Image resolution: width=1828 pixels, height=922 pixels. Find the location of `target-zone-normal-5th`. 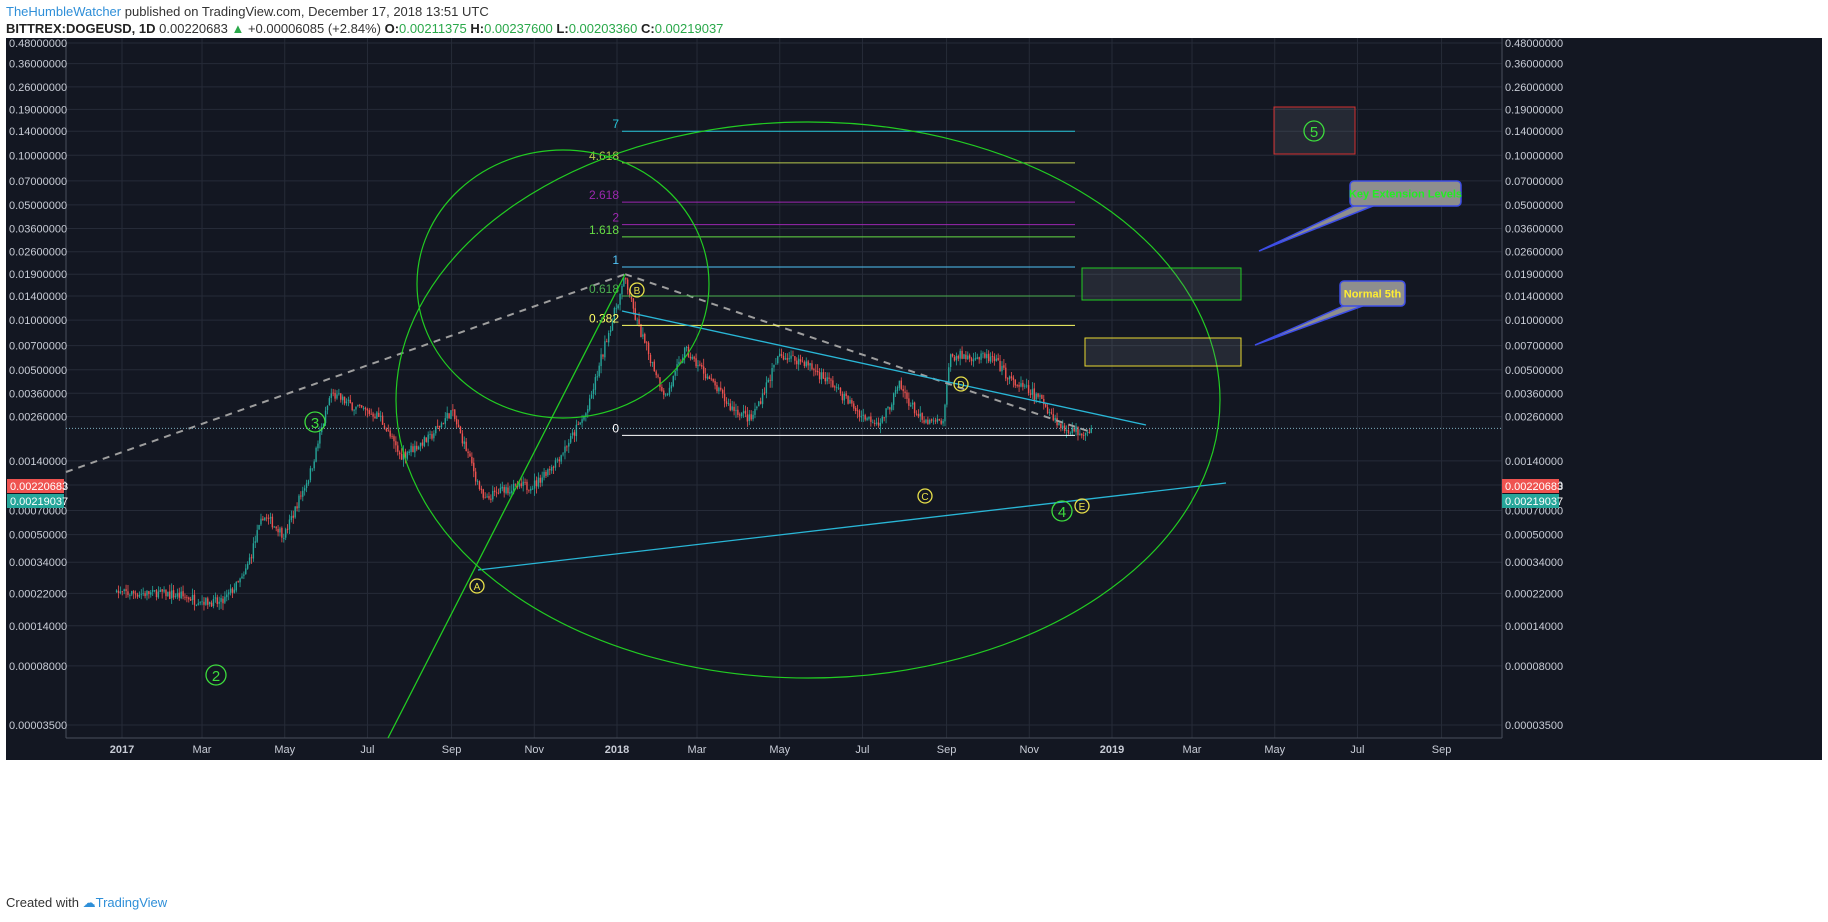

target-zone-normal-5th is located at coordinates (1163, 352).